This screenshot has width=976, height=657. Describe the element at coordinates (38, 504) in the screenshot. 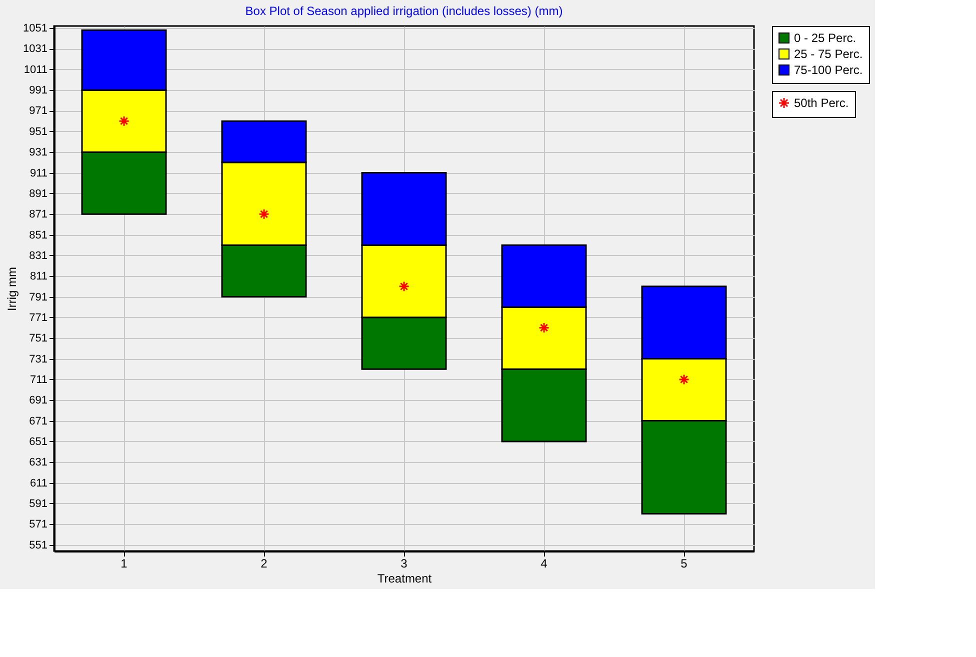

I see `y-tick-label: 591` at that location.